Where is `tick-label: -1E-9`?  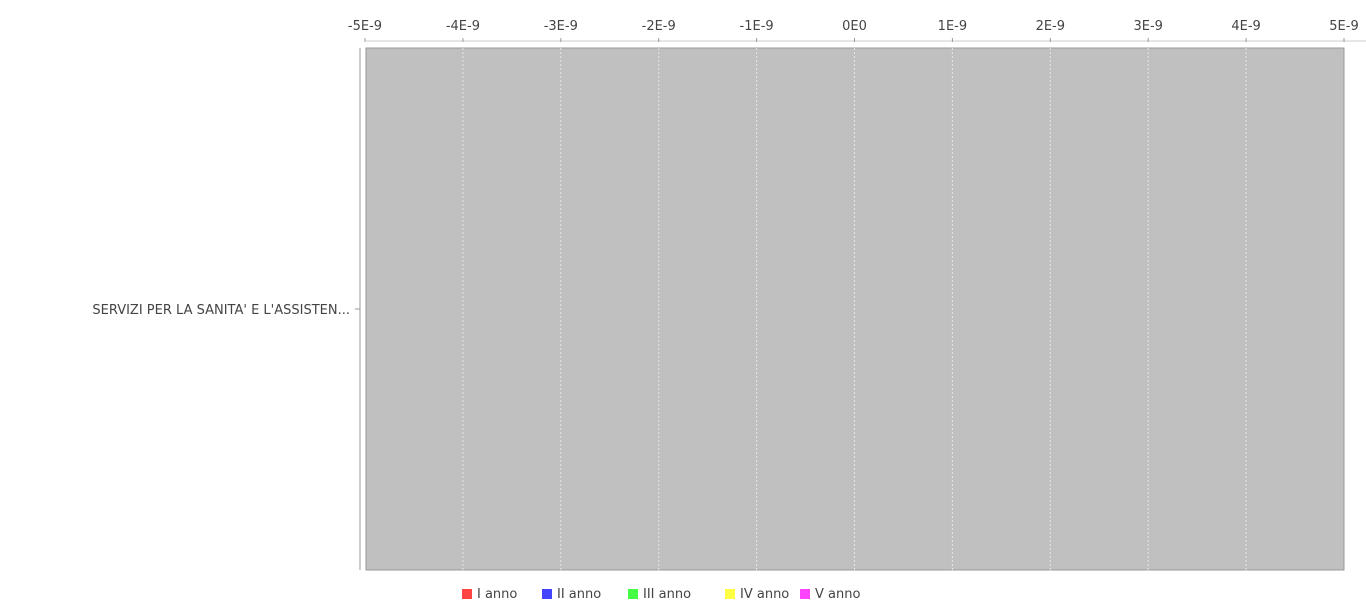 tick-label: -1E-9 is located at coordinates (757, 26).